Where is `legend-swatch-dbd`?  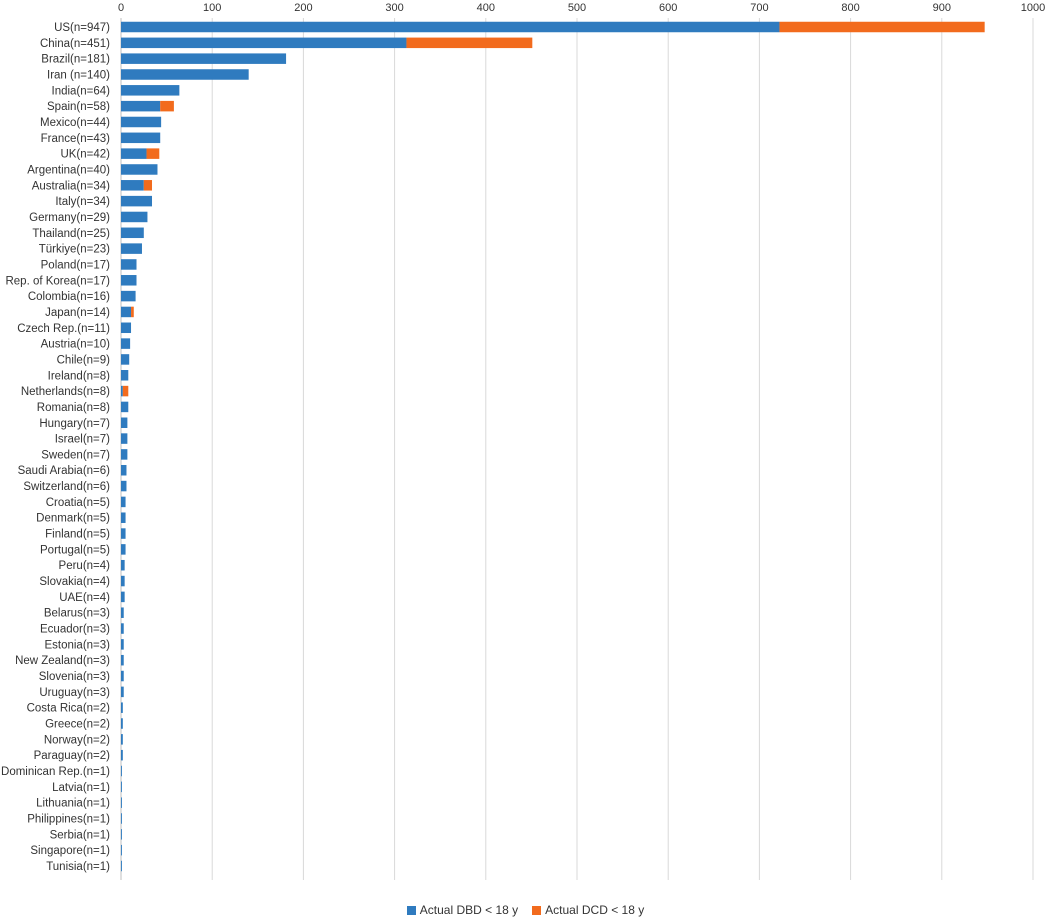
legend-swatch-dbd is located at coordinates (411, 910).